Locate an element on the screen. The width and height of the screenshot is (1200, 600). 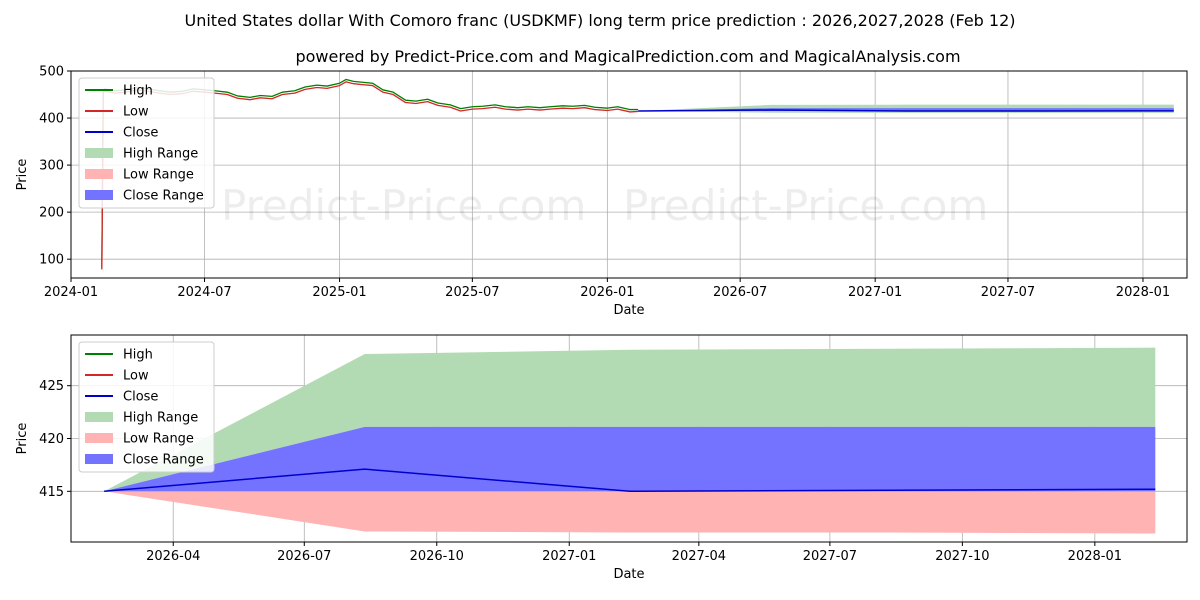
top-xtick-label: 2024-07 is located at coordinates (204, 292).